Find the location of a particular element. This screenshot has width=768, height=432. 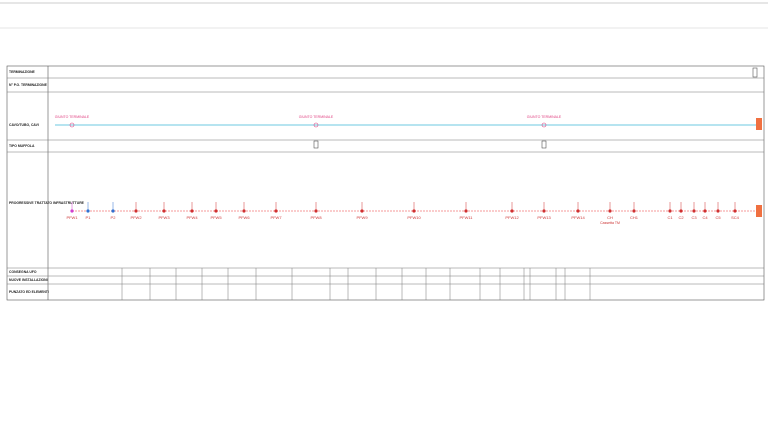

node-label: PFW8 is located at coordinates (316, 217).